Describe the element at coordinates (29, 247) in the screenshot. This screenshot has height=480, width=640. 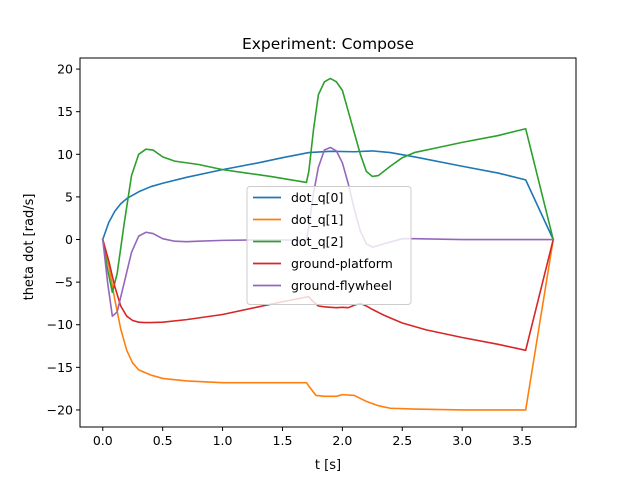
I see `y-axis-label: theta dot [rad/s]` at that location.